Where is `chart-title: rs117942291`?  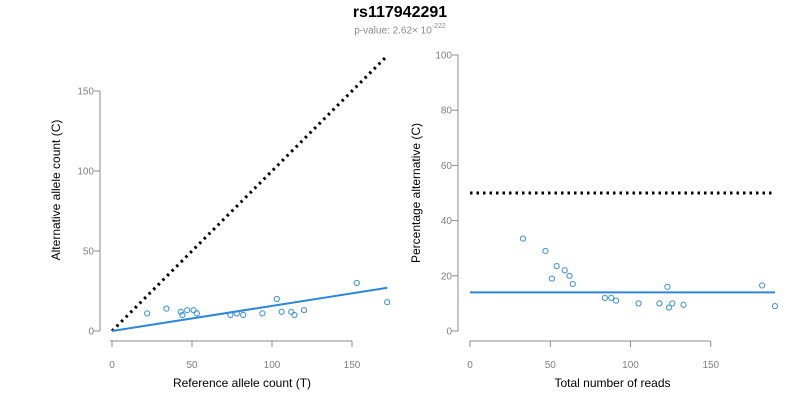
chart-title: rs117942291 is located at coordinates (400, 12).